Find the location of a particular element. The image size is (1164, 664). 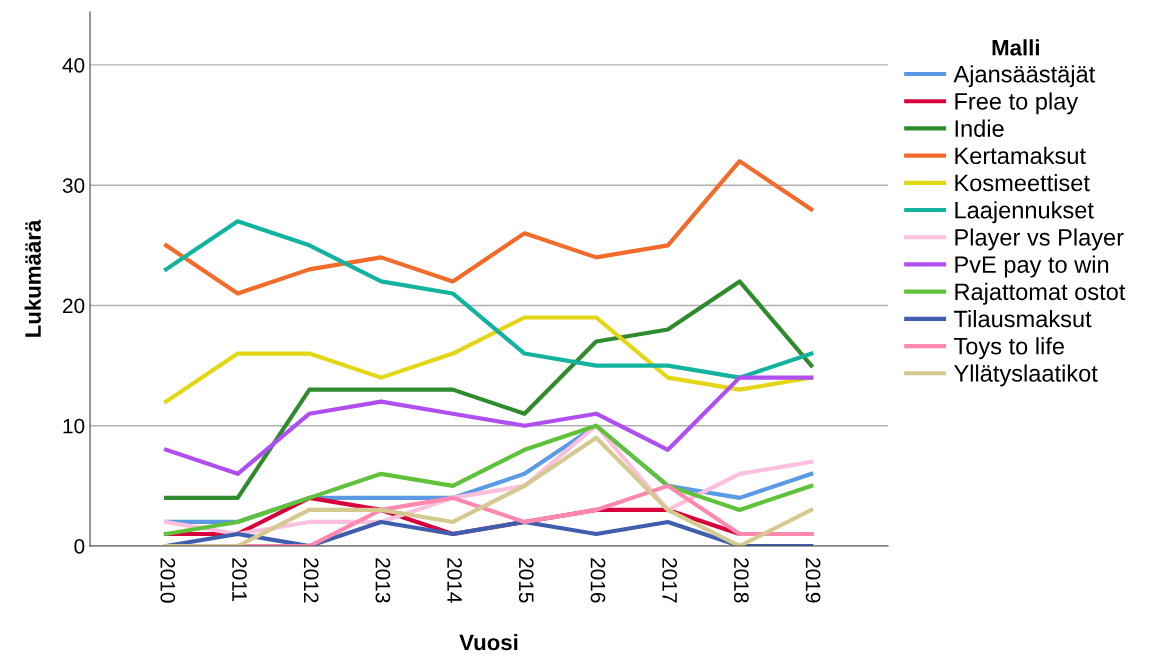

y-tick-label: 10 is located at coordinates (74, 426).